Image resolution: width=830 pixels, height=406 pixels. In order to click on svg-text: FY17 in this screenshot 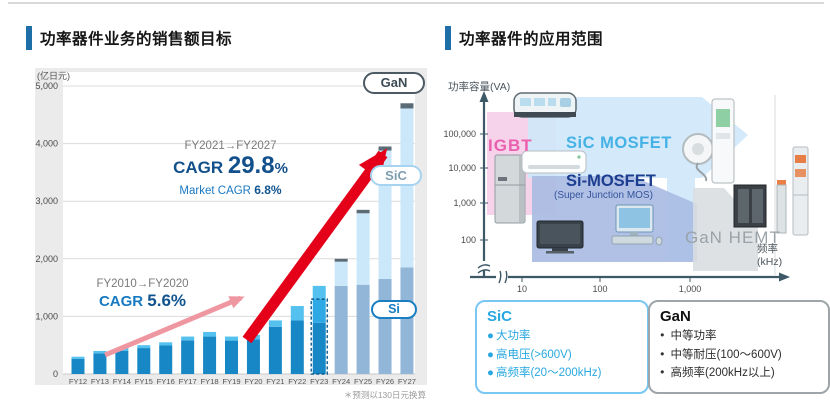, I will do `click(188, 381)`.